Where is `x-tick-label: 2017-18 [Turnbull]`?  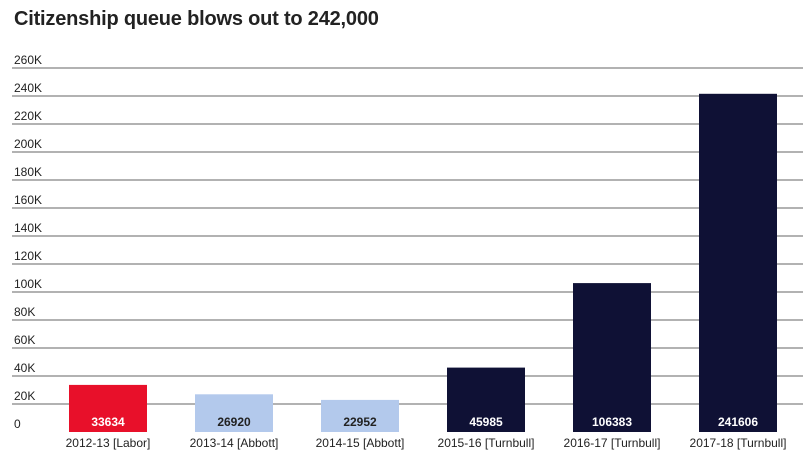 x-tick-label: 2017-18 [Turnbull] is located at coordinates (738, 443).